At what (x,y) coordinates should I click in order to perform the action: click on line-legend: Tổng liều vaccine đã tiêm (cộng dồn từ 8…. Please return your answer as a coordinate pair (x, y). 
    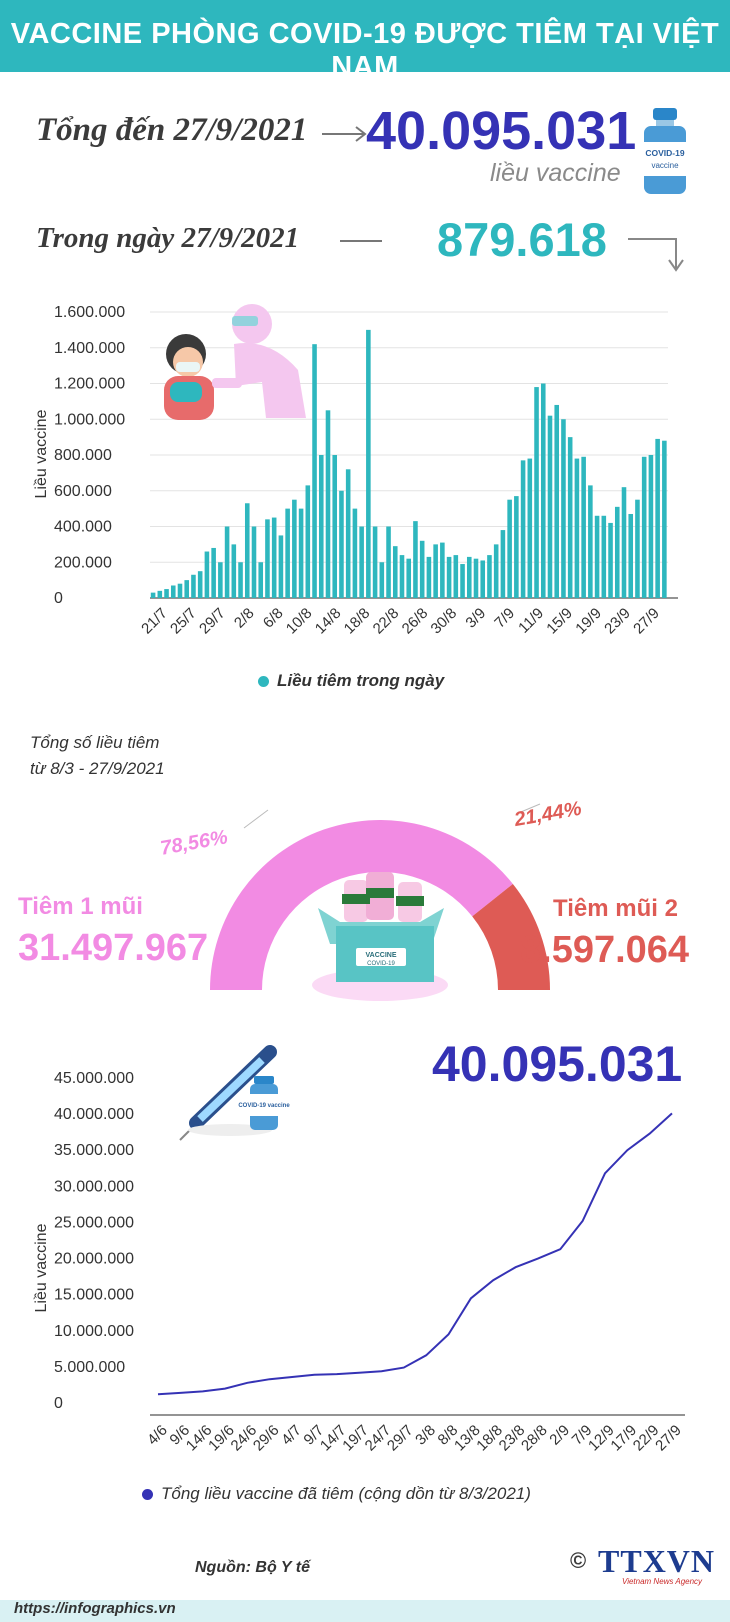
    Looking at the image, I should click on (336, 1494).